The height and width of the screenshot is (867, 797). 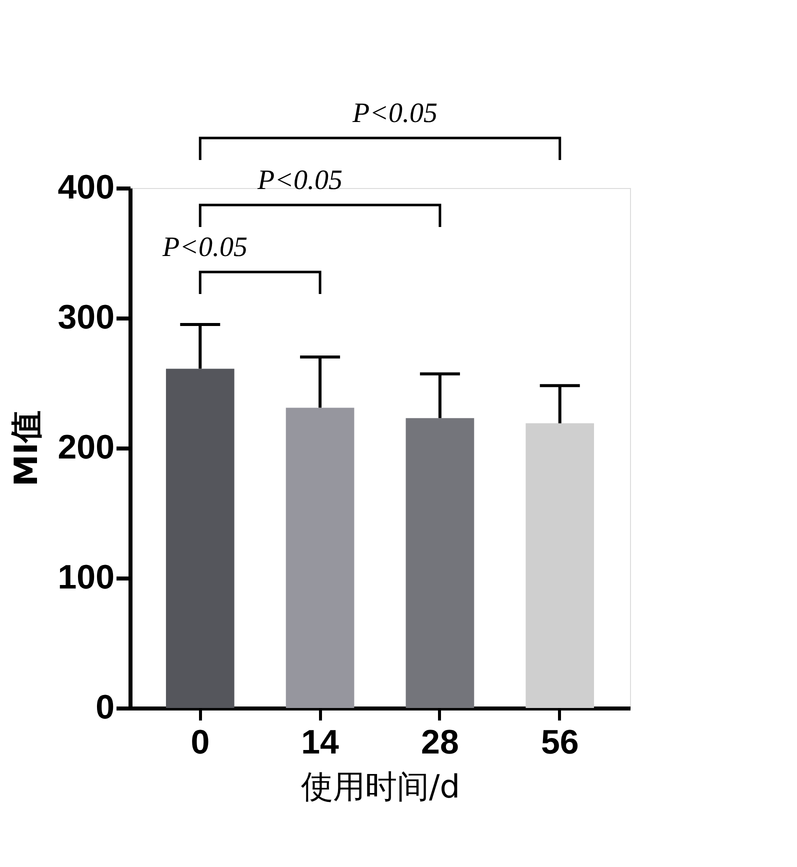 I want to click on x-tick-label: 0, so click(x=200, y=743).